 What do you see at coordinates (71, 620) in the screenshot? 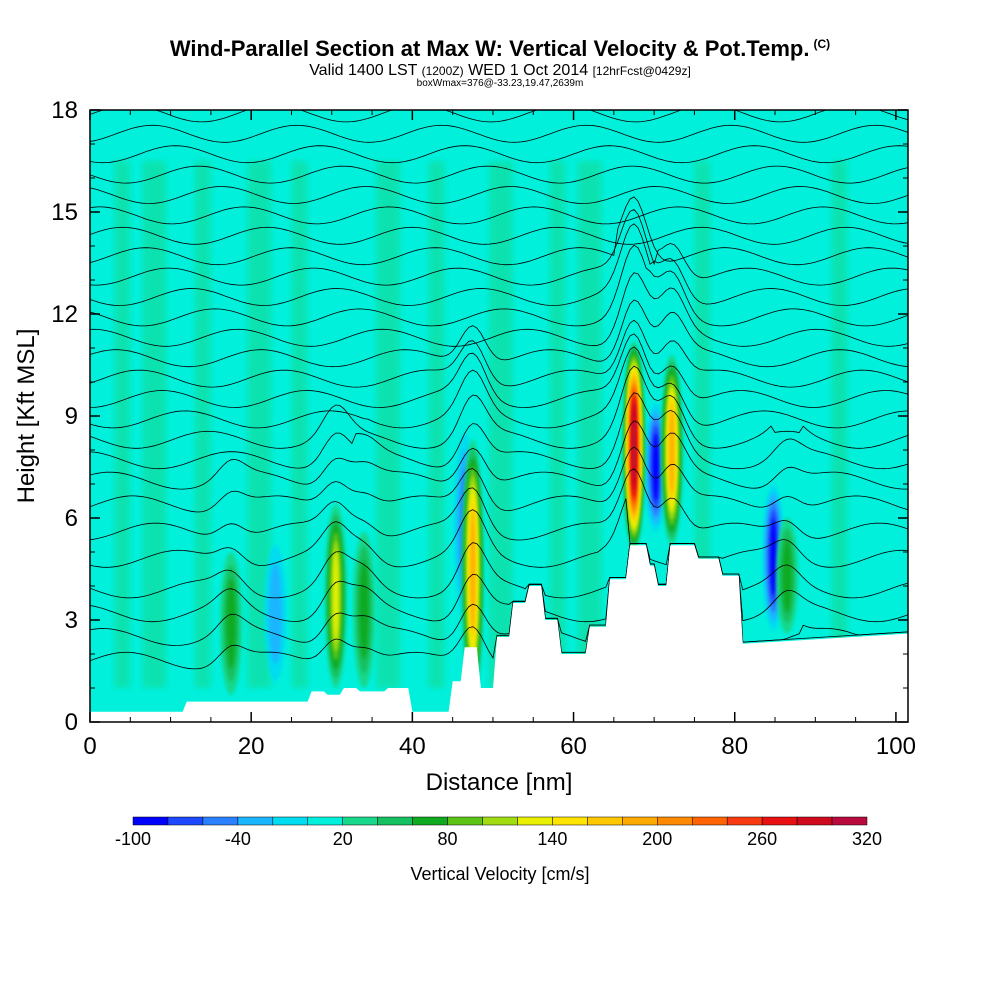
I see `y-tick-label: 3` at bounding box center [71, 620].